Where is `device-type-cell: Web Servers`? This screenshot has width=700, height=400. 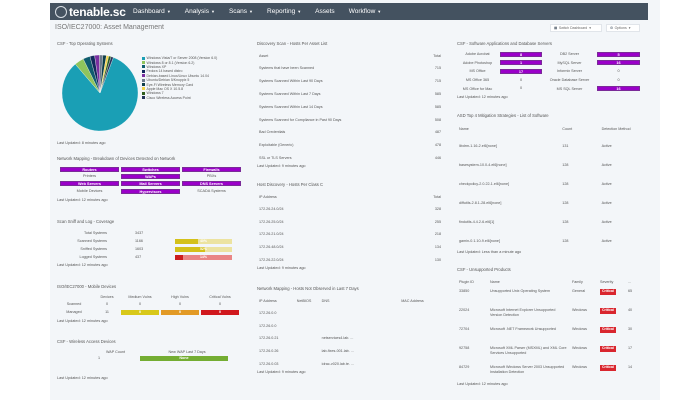
device-type-cell: Web Servers is located at coordinates (89, 184).